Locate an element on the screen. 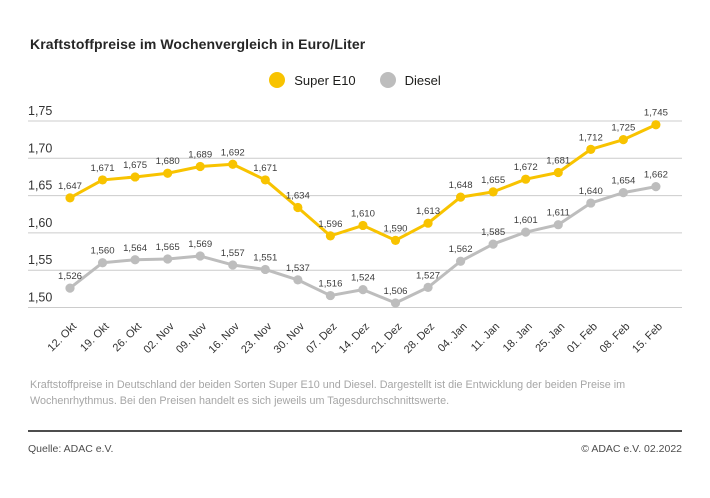 The image size is (710, 498). data-point-label: 1,725 is located at coordinates (623, 128).